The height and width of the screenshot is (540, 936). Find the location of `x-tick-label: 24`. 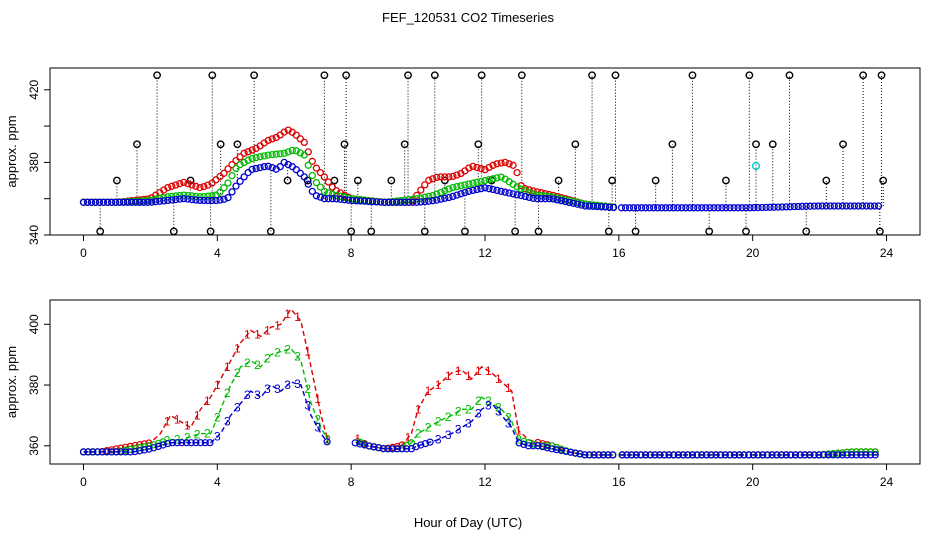

x-tick-label: 24 is located at coordinates (887, 482).